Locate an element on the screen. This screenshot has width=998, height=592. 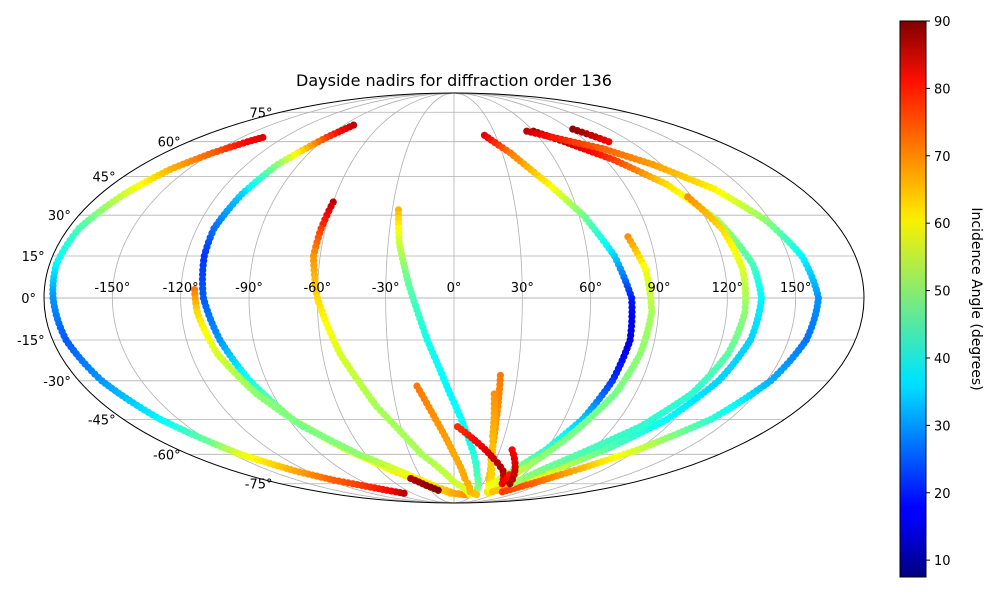
lon-tick-label: -150° is located at coordinates (112, 288).